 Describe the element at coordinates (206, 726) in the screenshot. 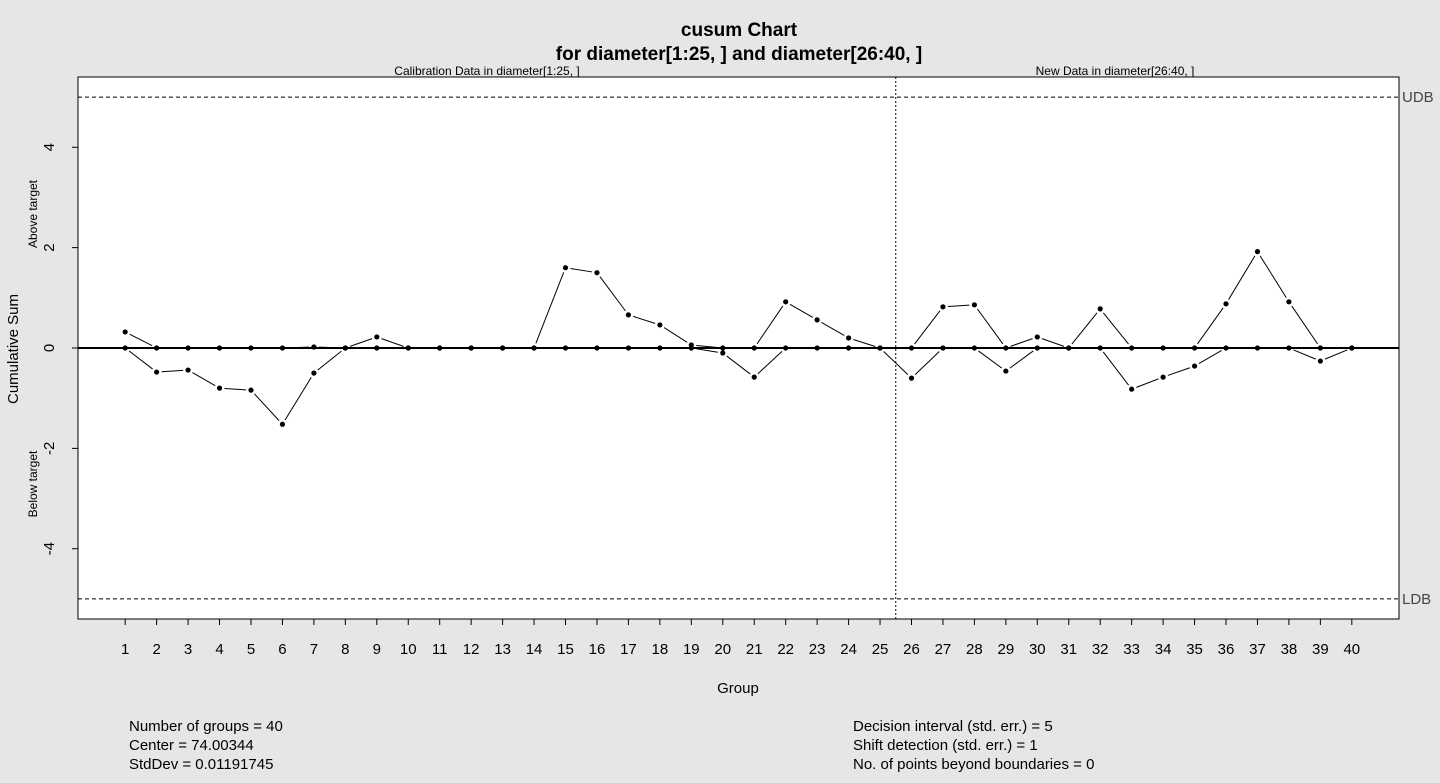

I see `stats-number-of-groups: Number of groups = 40` at that location.